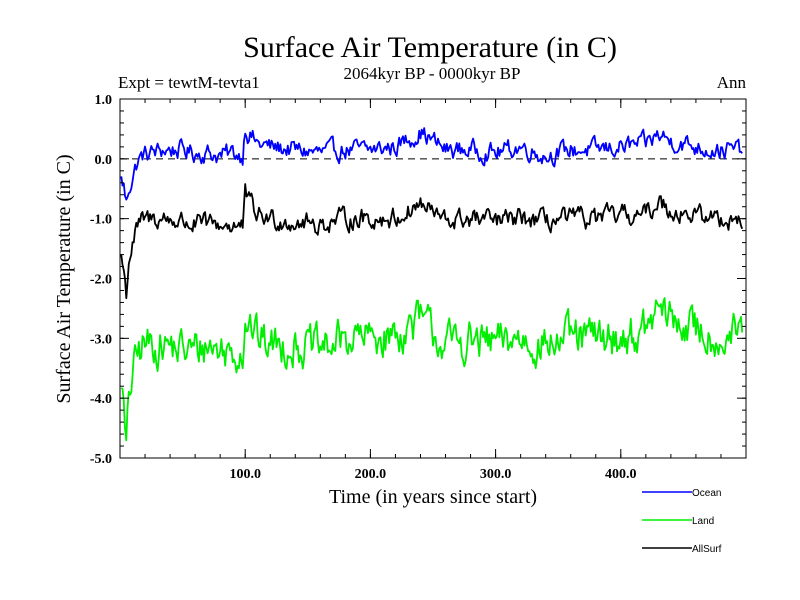 The height and width of the screenshot is (600, 800). What do you see at coordinates (101, 399) in the screenshot?
I see `y-tick-label: -4.0` at bounding box center [101, 399].